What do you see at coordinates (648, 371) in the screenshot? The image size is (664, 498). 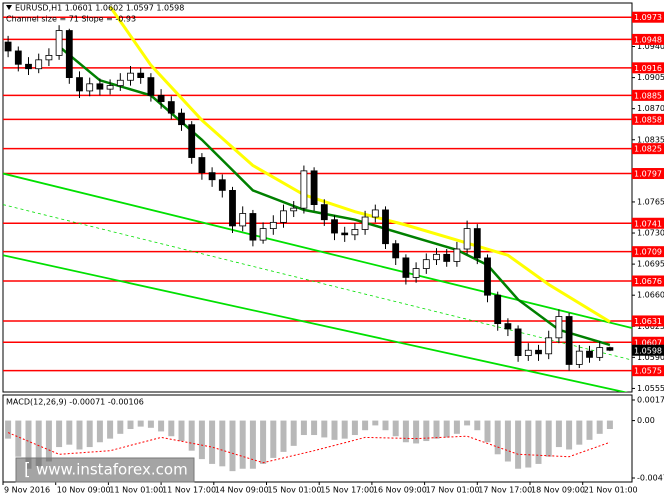 I see `level-label: 1.0575` at bounding box center [648, 371].